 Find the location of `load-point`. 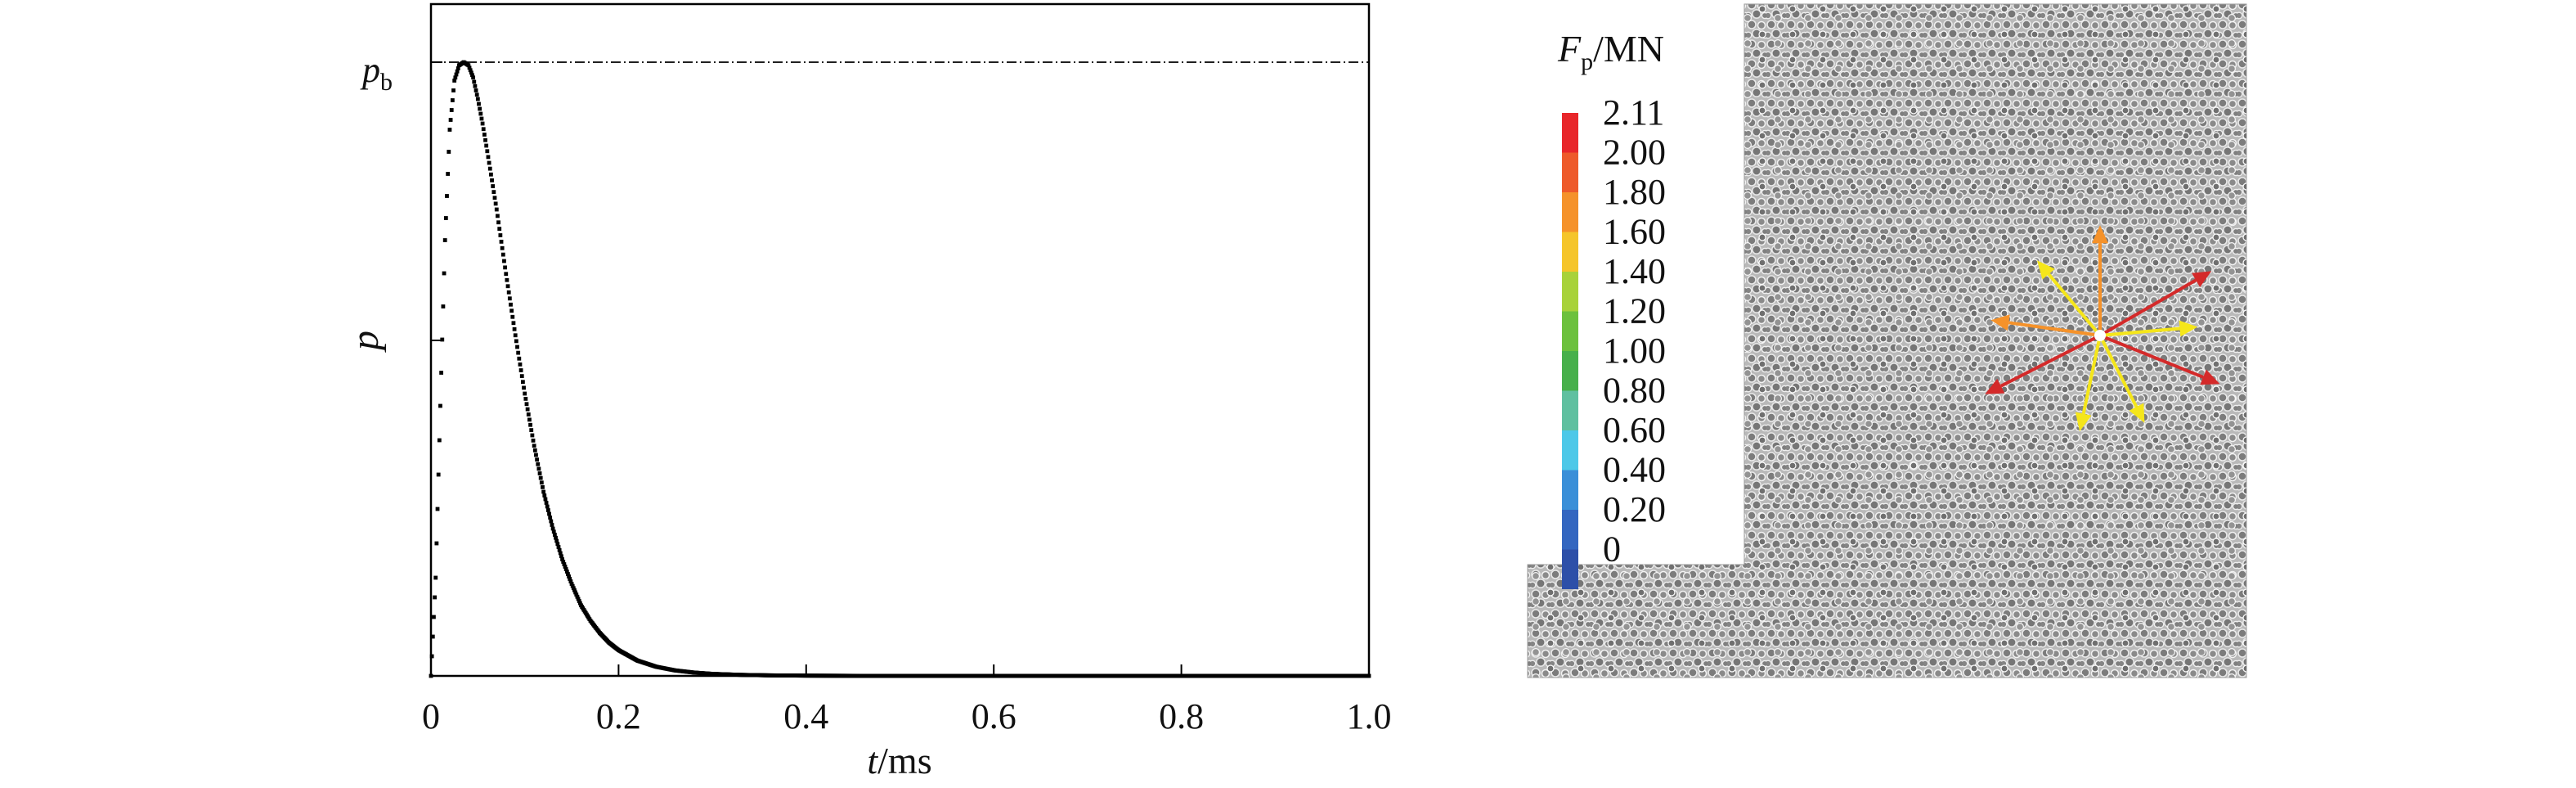

load-point is located at coordinates (2100, 335).